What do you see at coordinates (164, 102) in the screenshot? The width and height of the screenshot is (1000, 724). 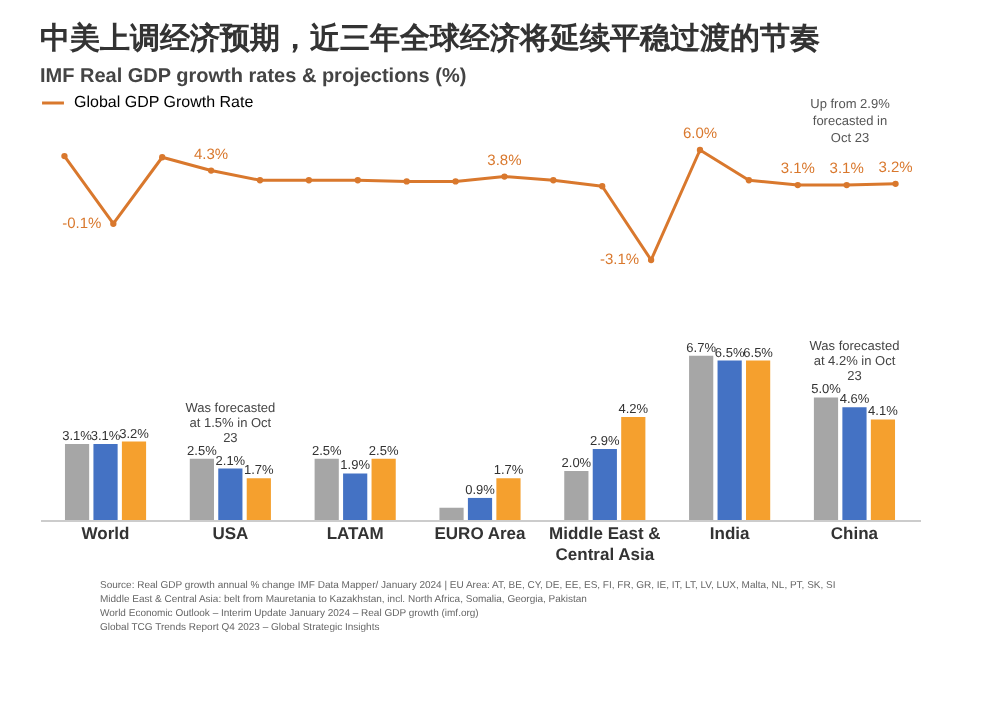 I see `legend-label: Global GDP Growth Rate` at bounding box center [164, 102].